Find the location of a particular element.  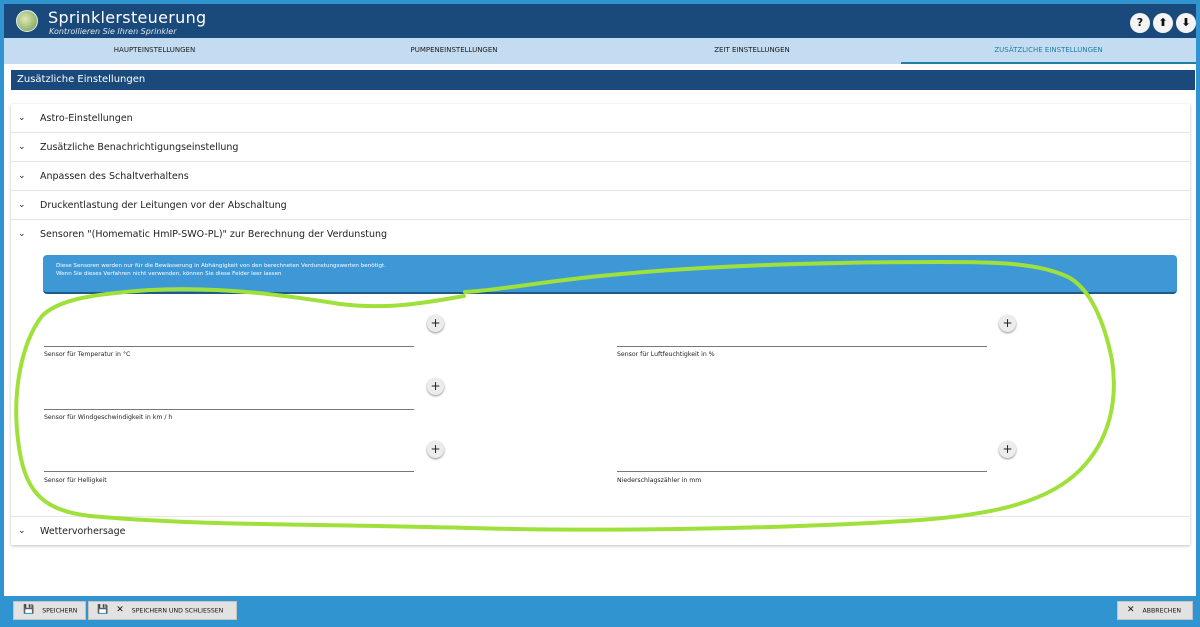

cancel-button-label: ABBRECHEN is located at coordinates (1161, 611).